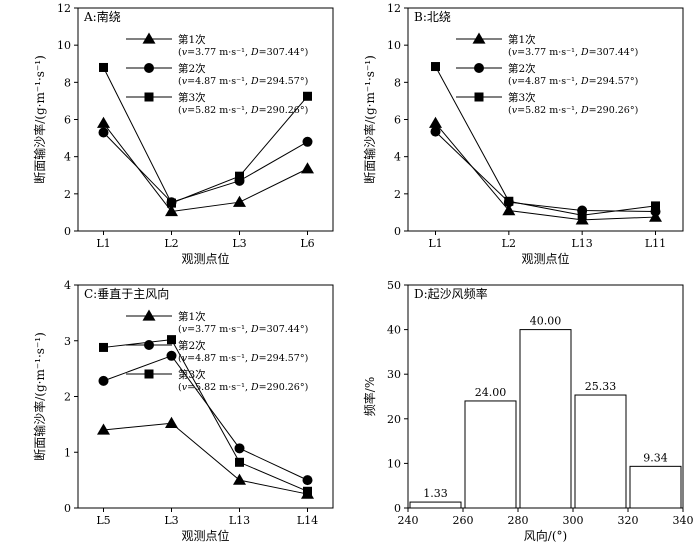 The height and width of the screenshot is (548, 700). What do you see at coordinates (655, 457) in the screenshot?
I see `bar-data-label: 9.34` at bounding box center [655, 457].